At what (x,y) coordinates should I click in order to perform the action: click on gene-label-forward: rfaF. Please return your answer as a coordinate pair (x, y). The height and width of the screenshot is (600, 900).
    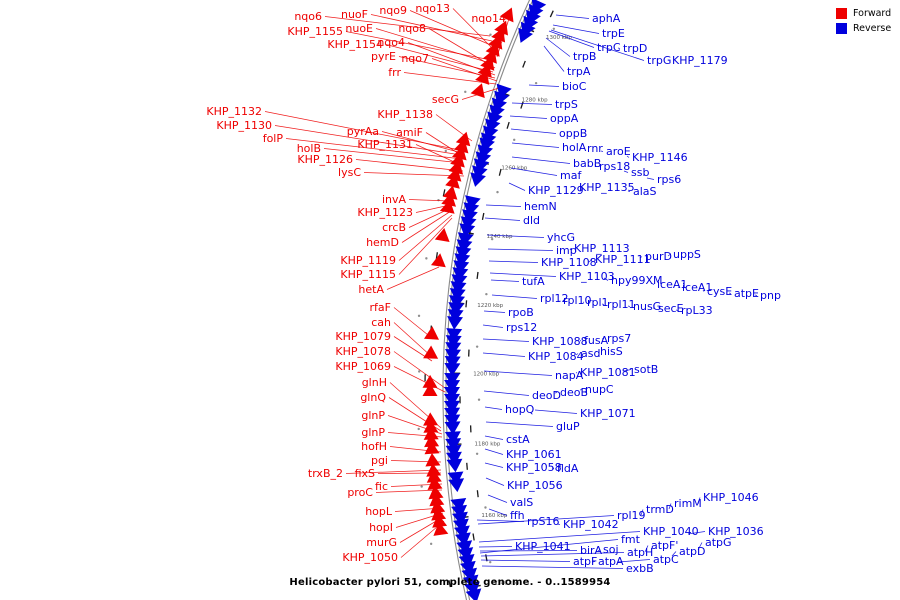
    Looking at the image, I should click on (380, 307).